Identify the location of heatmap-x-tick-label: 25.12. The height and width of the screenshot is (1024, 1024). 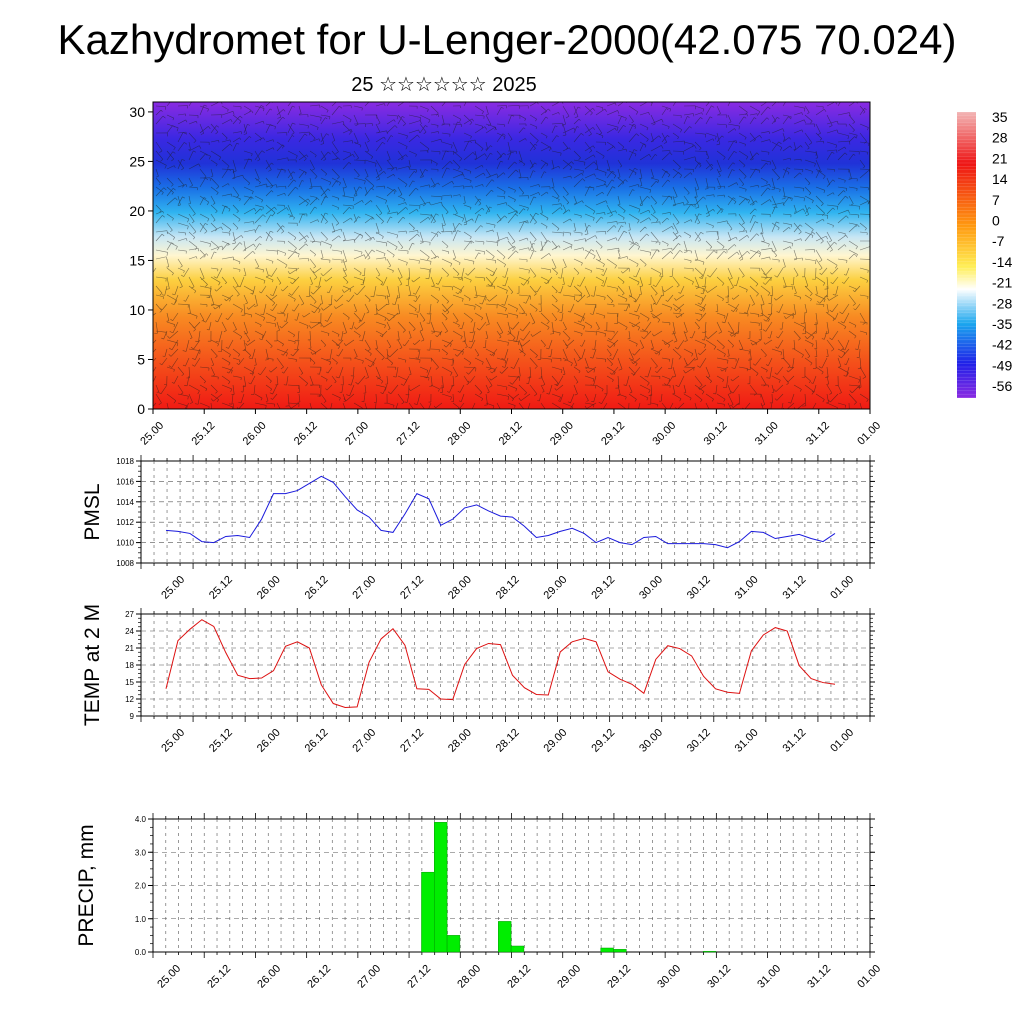
(203, 434).